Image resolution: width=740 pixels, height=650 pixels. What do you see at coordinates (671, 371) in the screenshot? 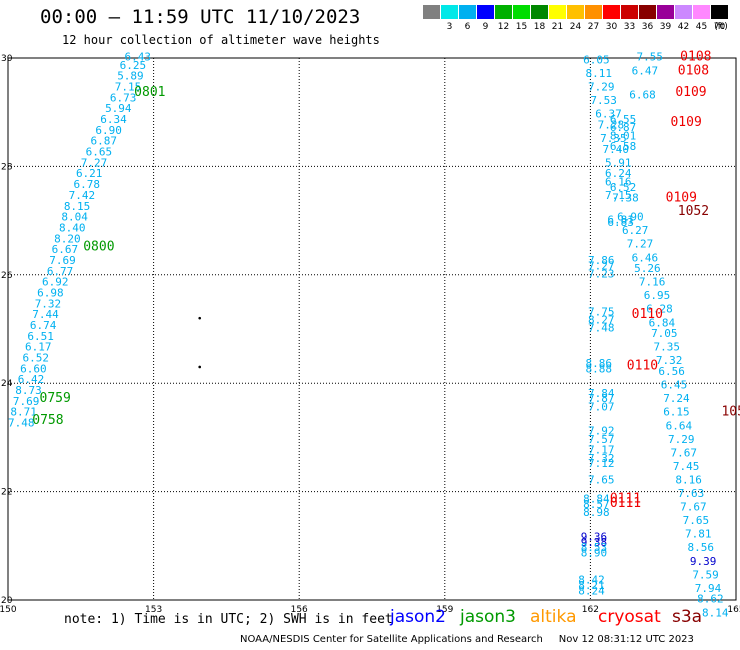
I see `wave-height-label: 6.56` at bounding box center [671, 371].